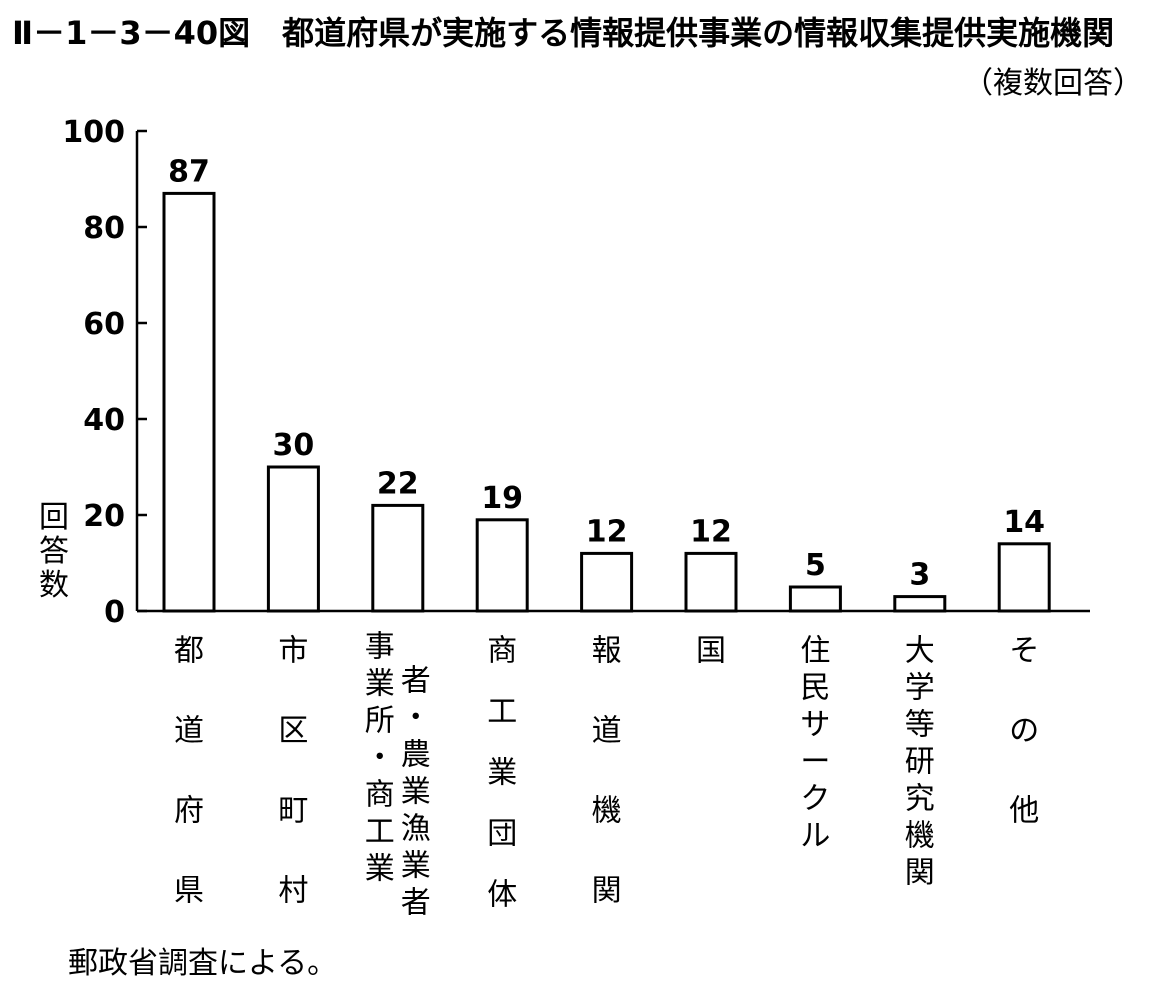 This screenshot has width=1173, height=999. What do you see at coordinates (1024, 651) in the screenshot?
I see `category-label-char: そ` at bounding box center [1024, 651].